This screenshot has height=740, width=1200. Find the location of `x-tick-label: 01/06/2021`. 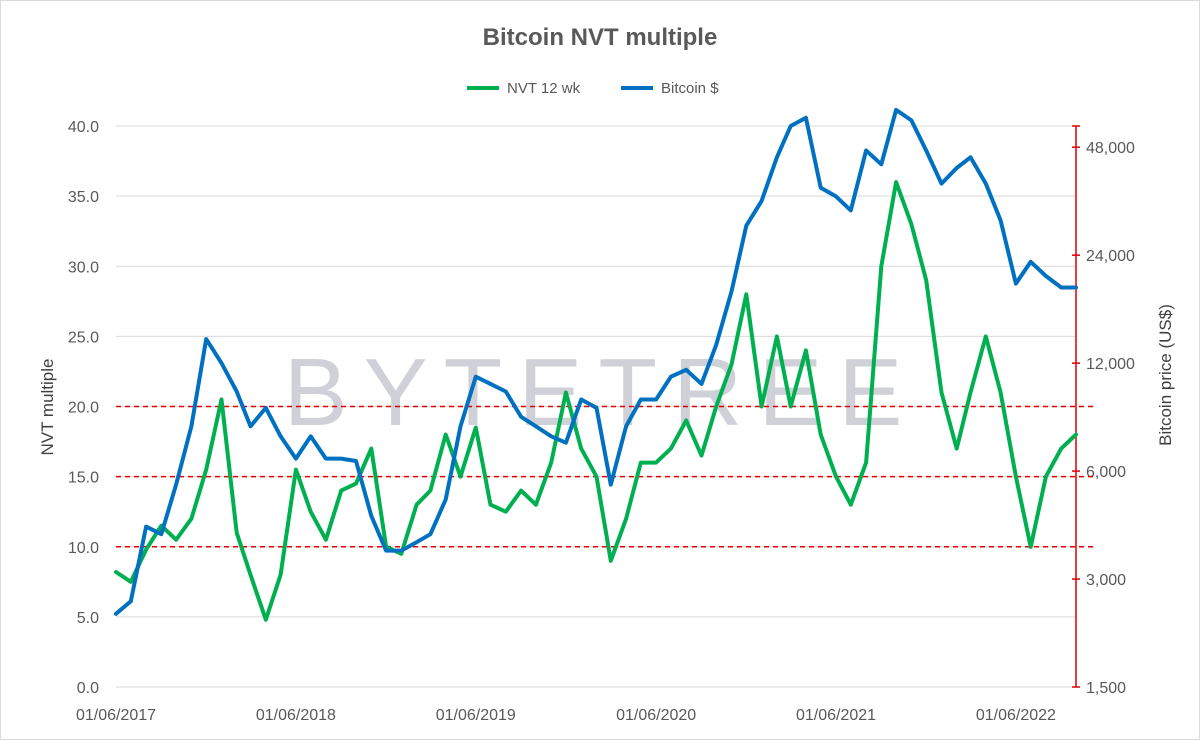

x-tick-label: 01/06/2021 is located at coordinates (836, 715).